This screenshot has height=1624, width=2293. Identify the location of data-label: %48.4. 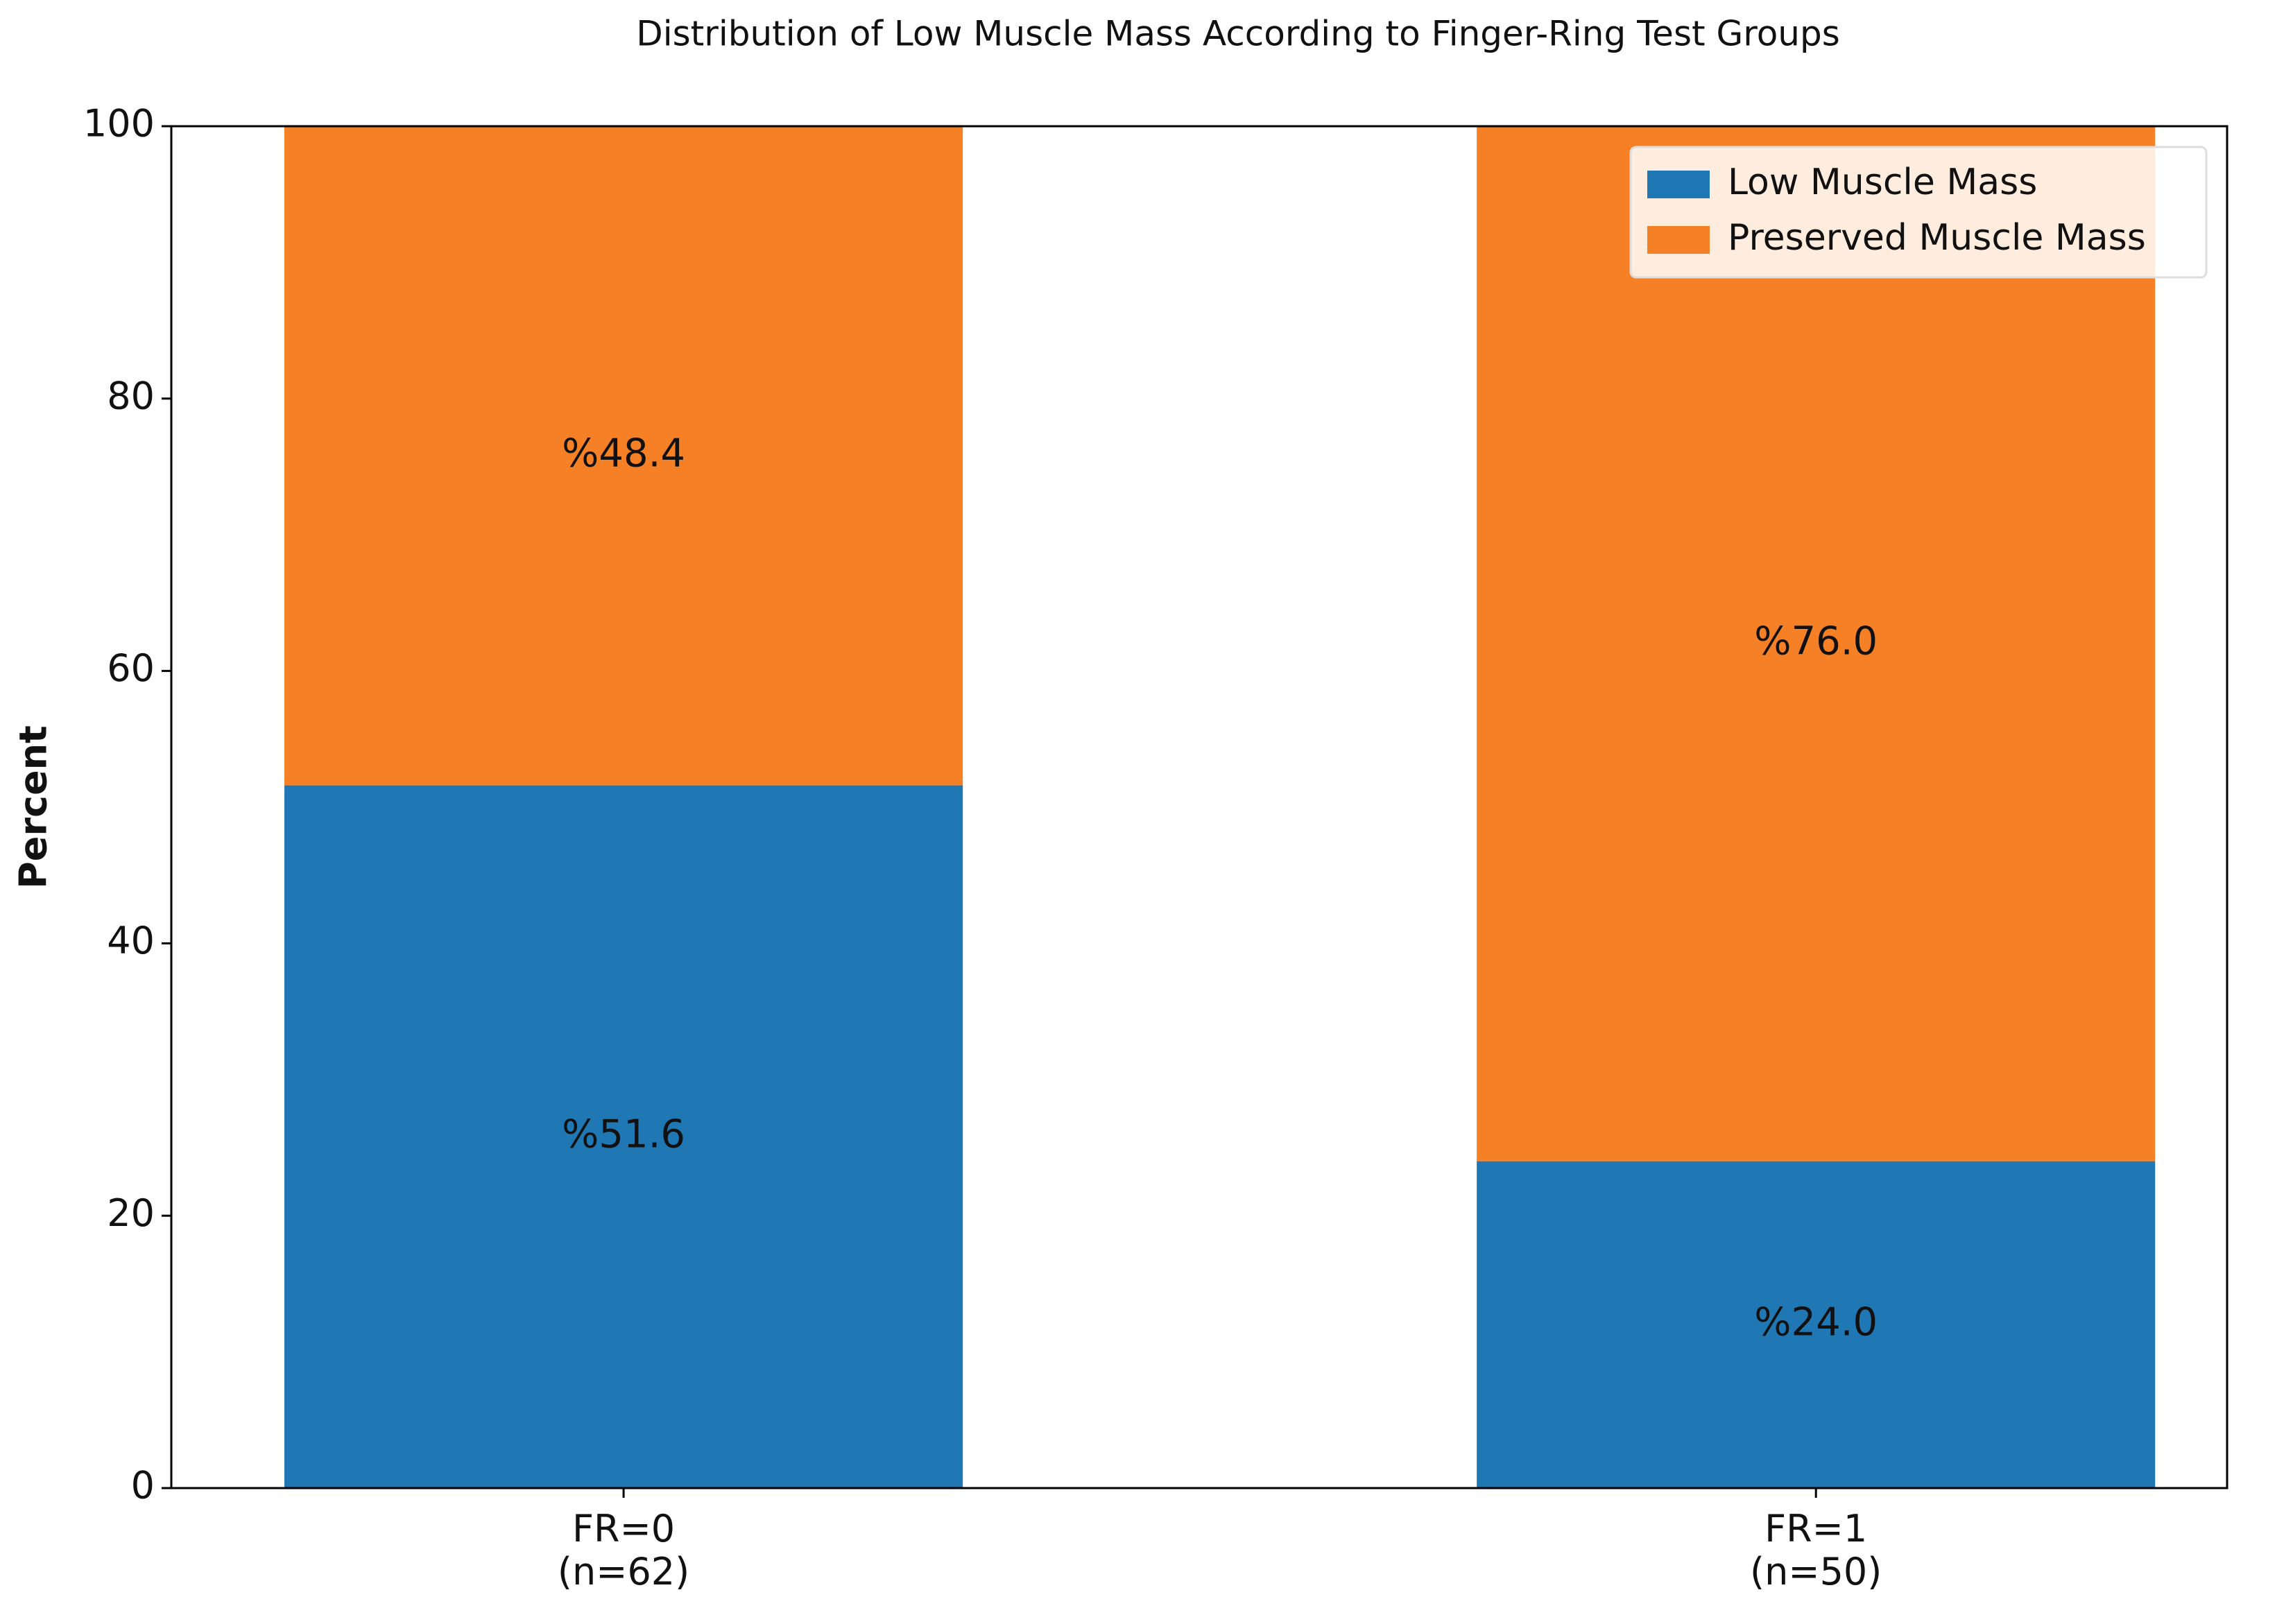
(623, 454).